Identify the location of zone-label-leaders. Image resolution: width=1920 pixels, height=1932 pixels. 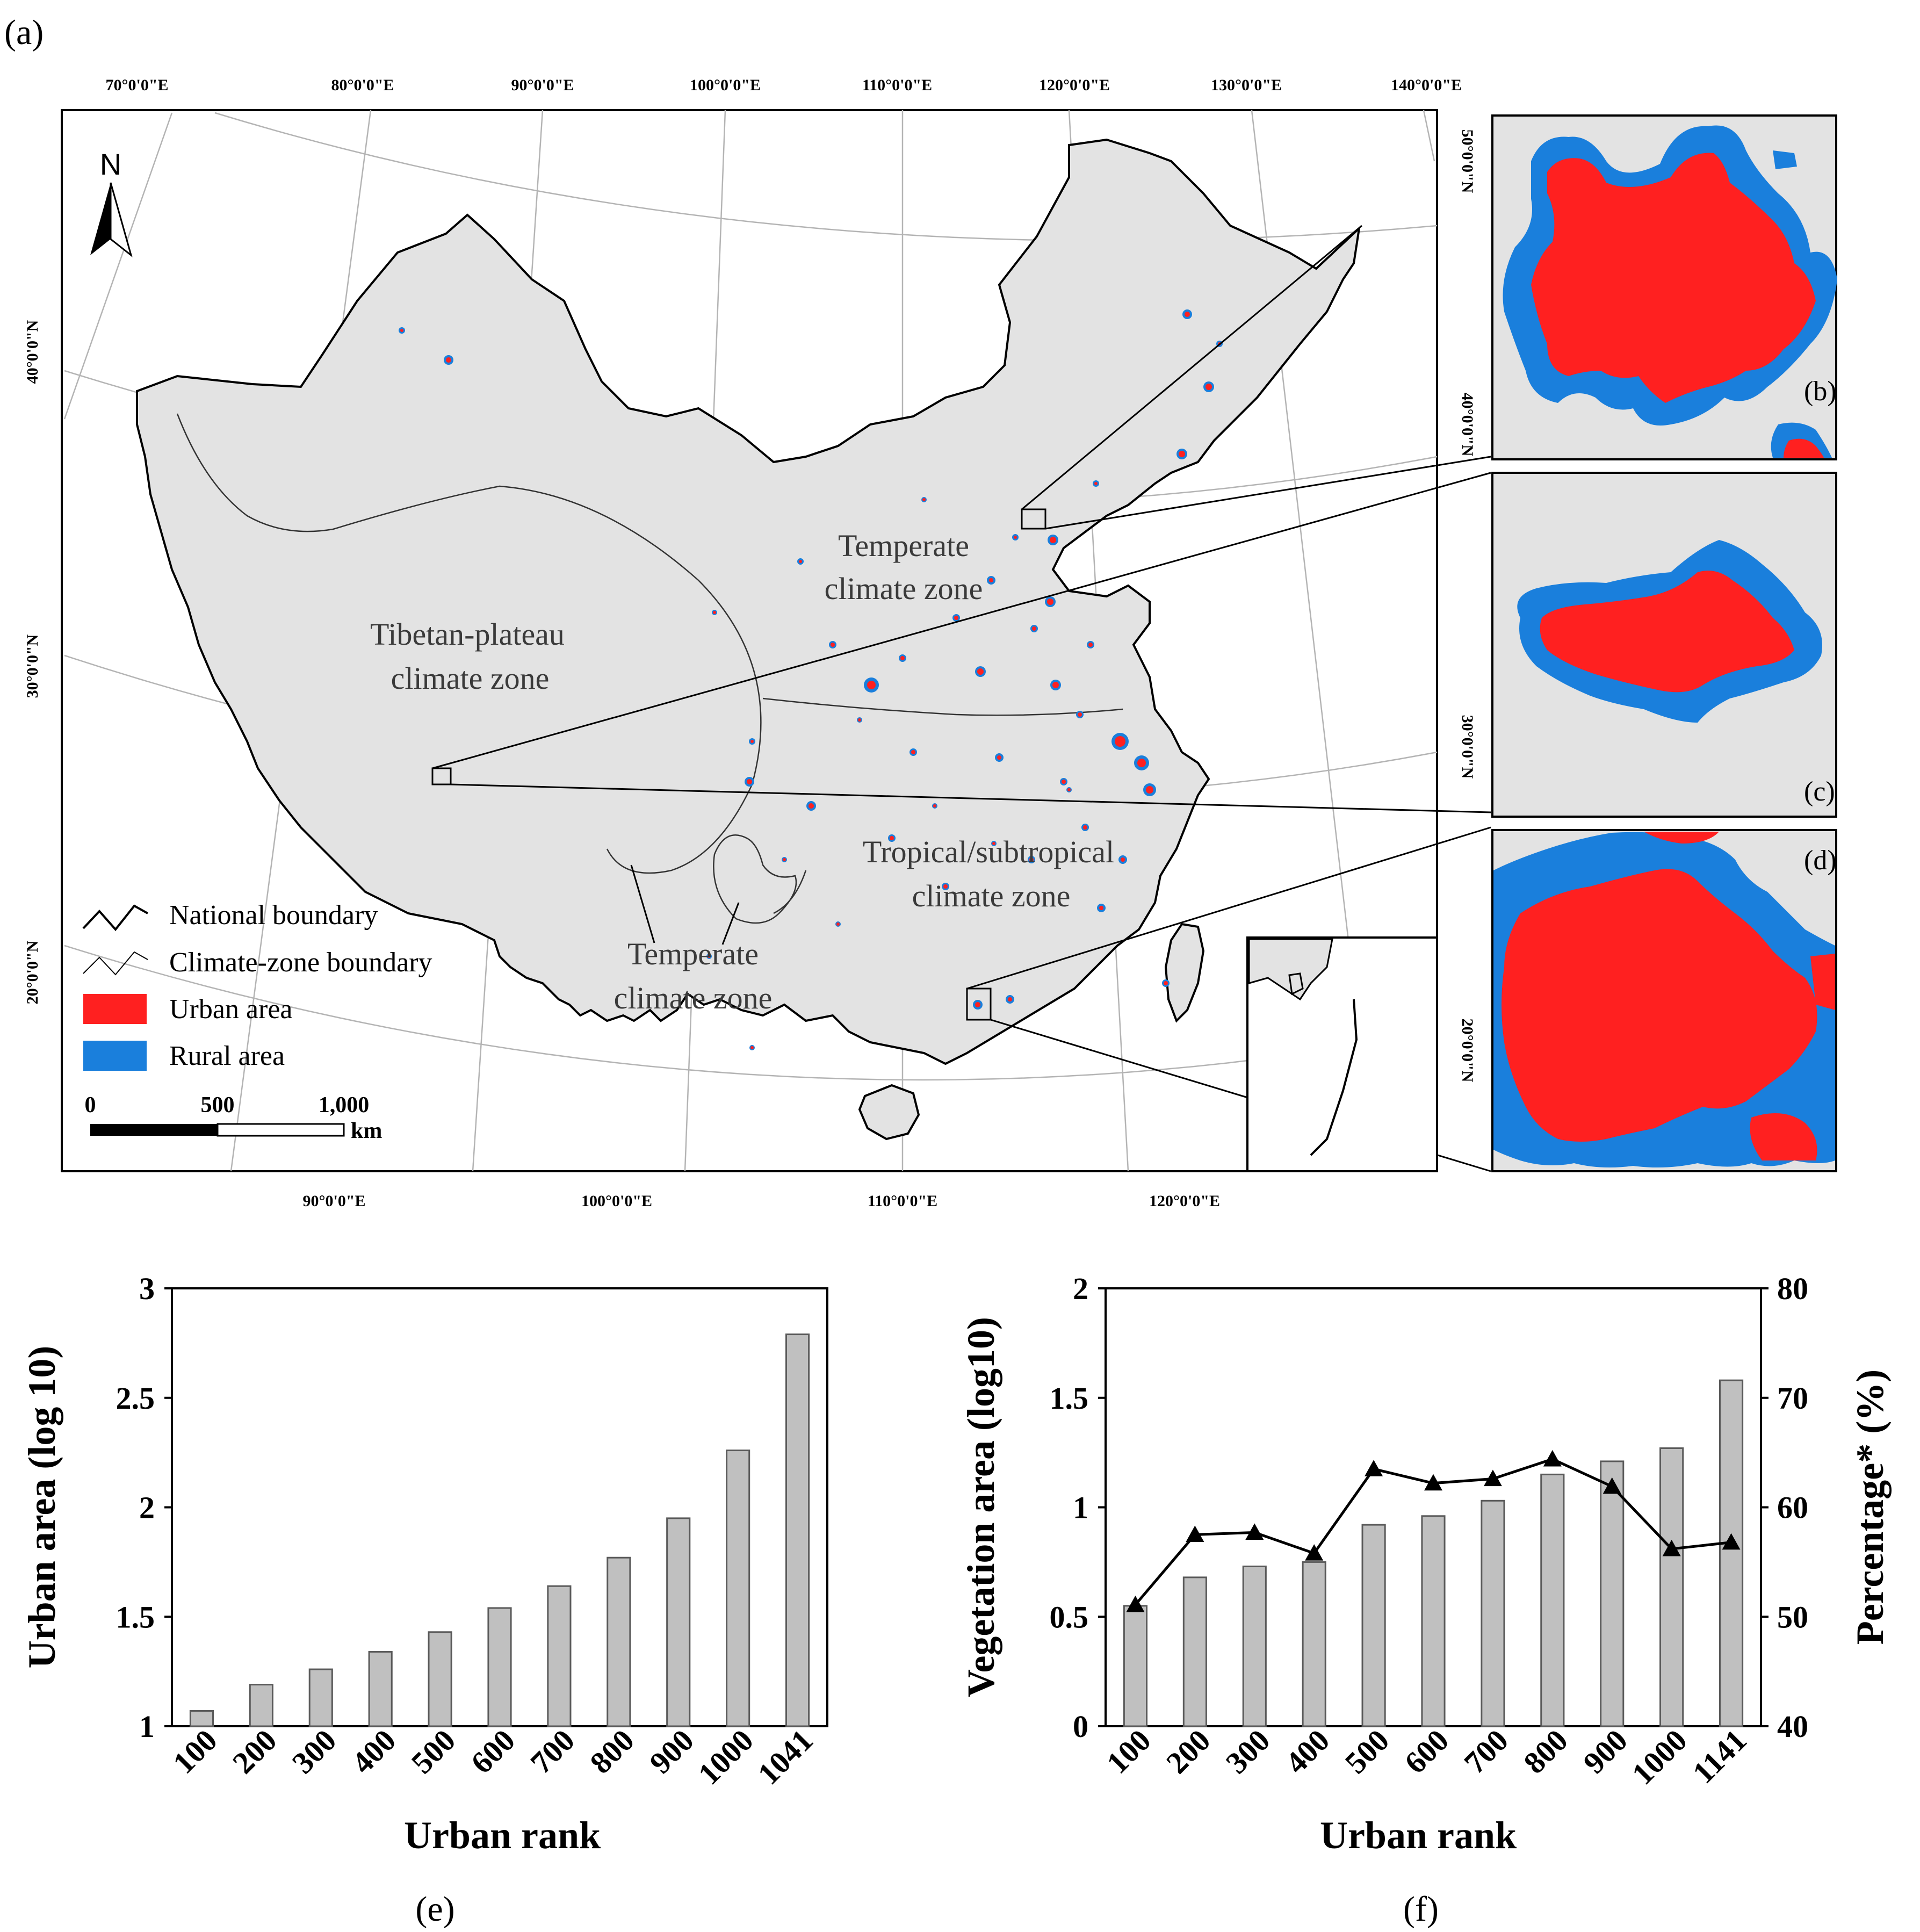
(685, 904).